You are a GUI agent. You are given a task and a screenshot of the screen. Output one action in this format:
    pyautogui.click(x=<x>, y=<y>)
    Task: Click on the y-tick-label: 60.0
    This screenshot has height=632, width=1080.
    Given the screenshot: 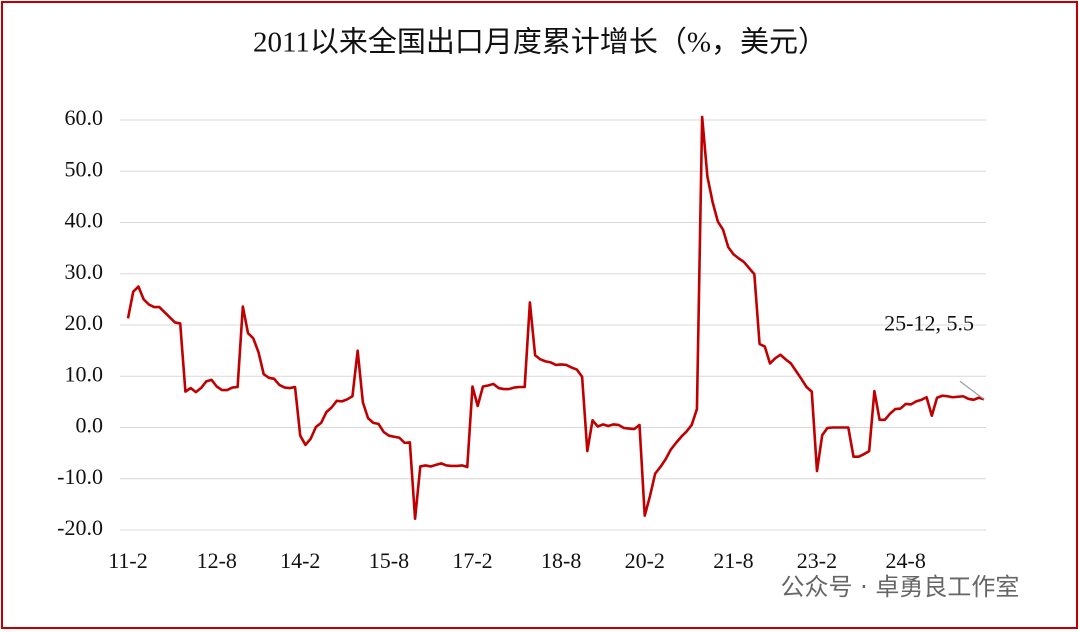 What is the action you would take?
    pyautogui.click(x=84, y=117)
    